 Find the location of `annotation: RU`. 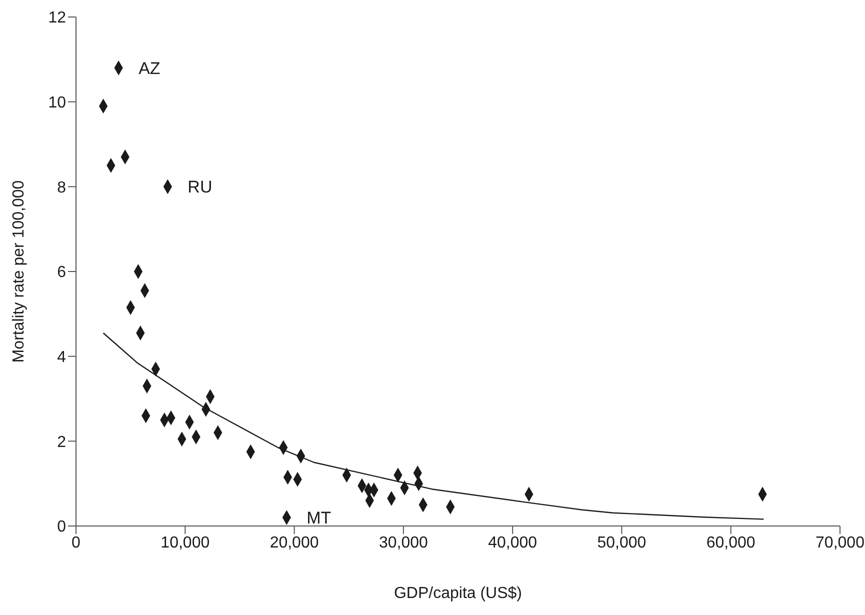

annotation: RU is located at coordinates (200, 187).